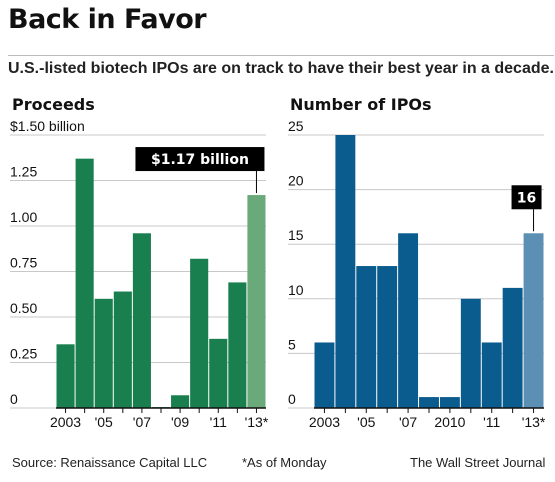 The width and height of the screenshot is (555, 482). I want to click on ipo-callout-box, so click(526, 197).